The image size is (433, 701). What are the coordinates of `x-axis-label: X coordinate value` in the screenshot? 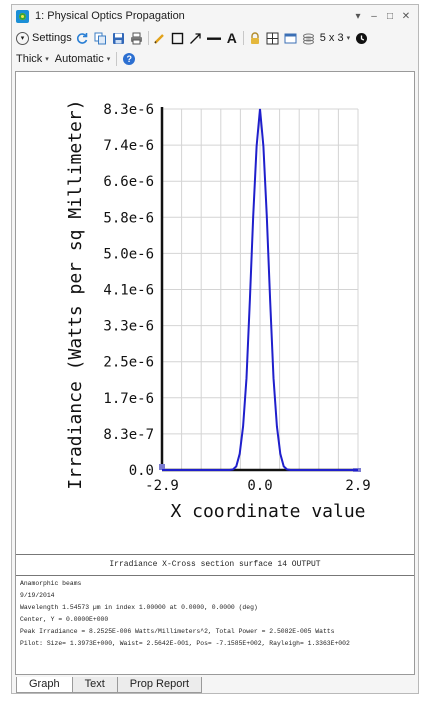 It's located at (267, 511).